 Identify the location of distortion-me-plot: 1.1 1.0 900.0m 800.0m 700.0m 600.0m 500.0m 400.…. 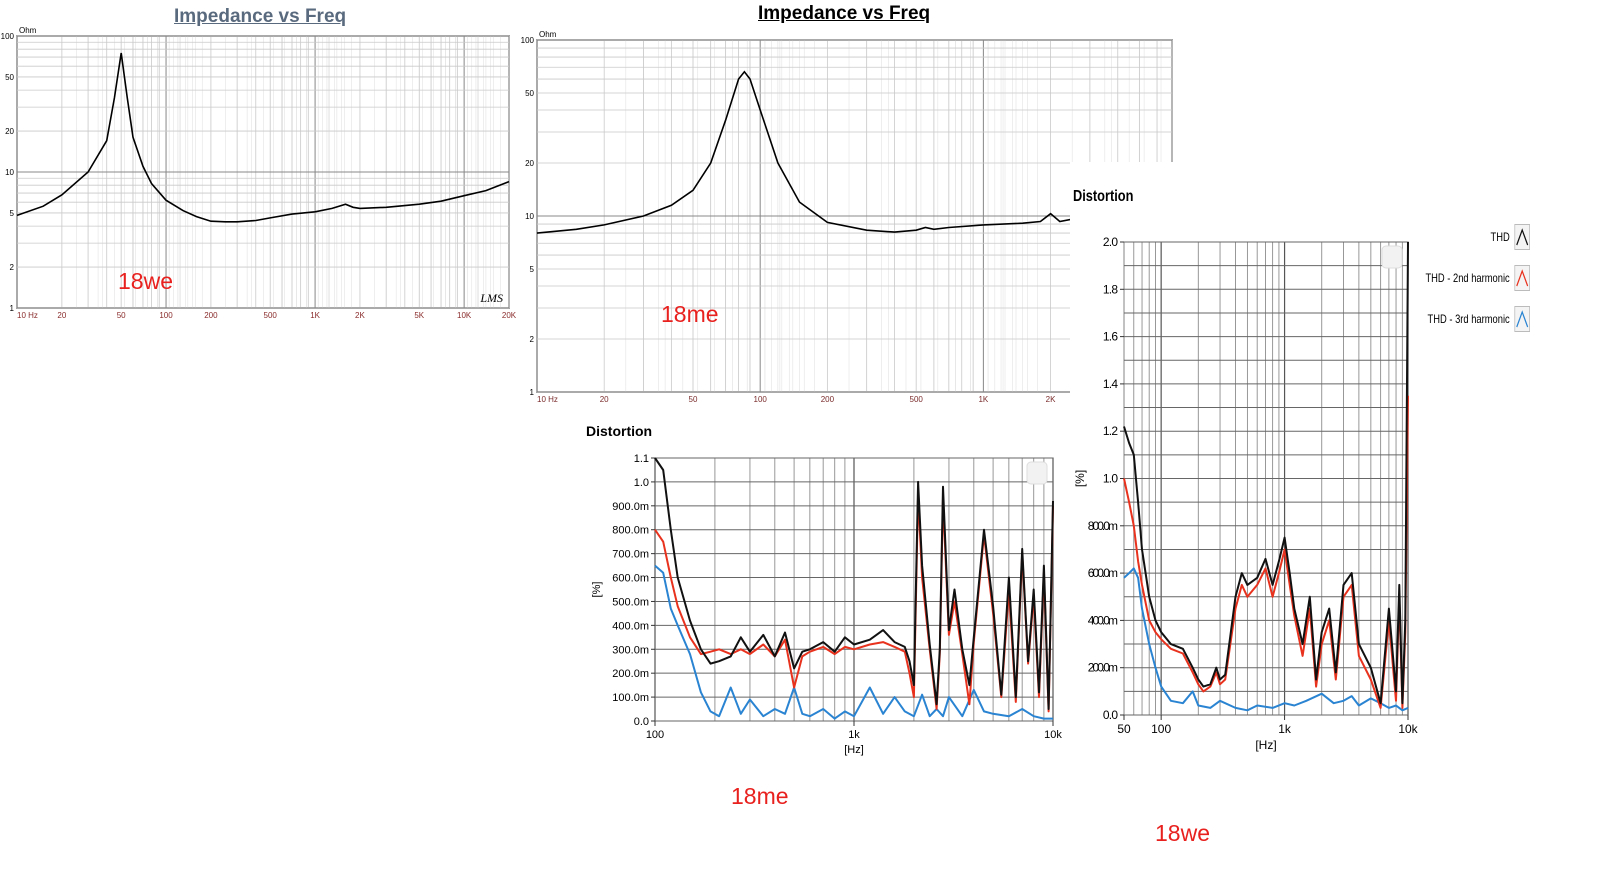
(826, 604).